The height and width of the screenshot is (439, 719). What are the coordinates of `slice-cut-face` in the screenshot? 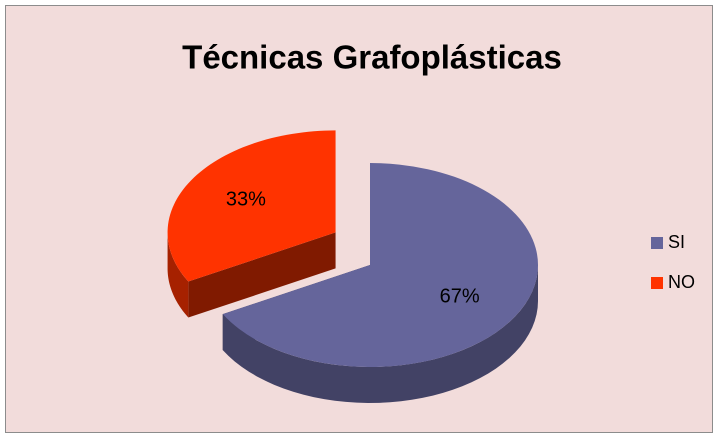 It's located at (262, 275).